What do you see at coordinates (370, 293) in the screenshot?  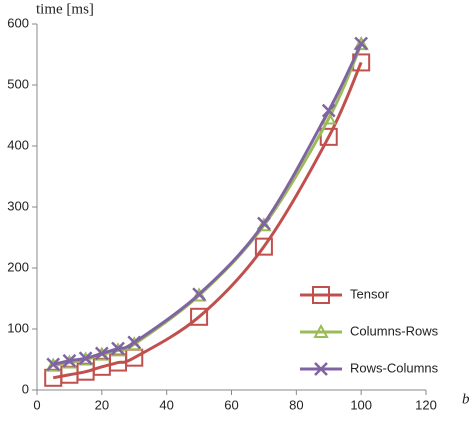 I see `legend-label: Tensor` at bounding box center [370, 293].